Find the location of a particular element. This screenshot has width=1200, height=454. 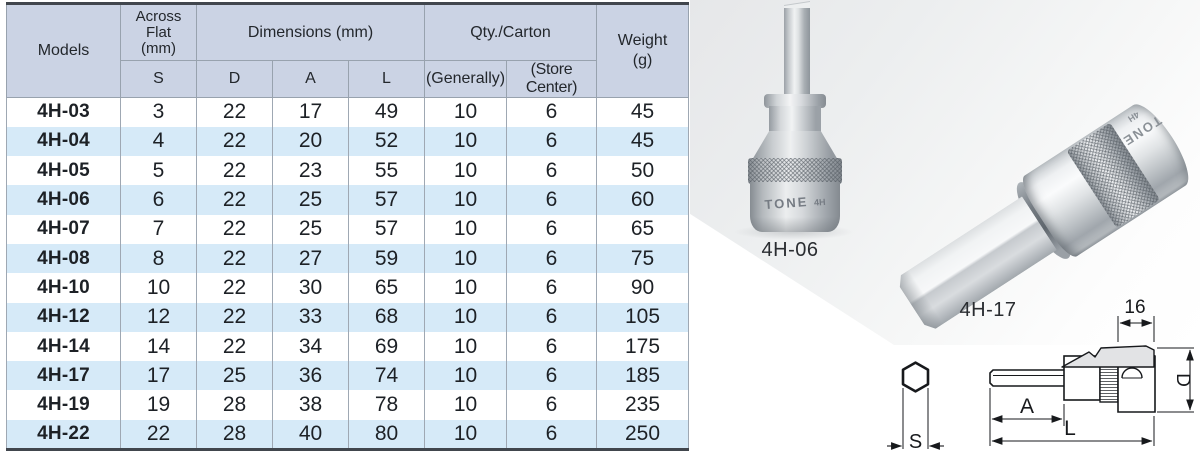

dim-s-label: S is located at coordinates (915, 442).